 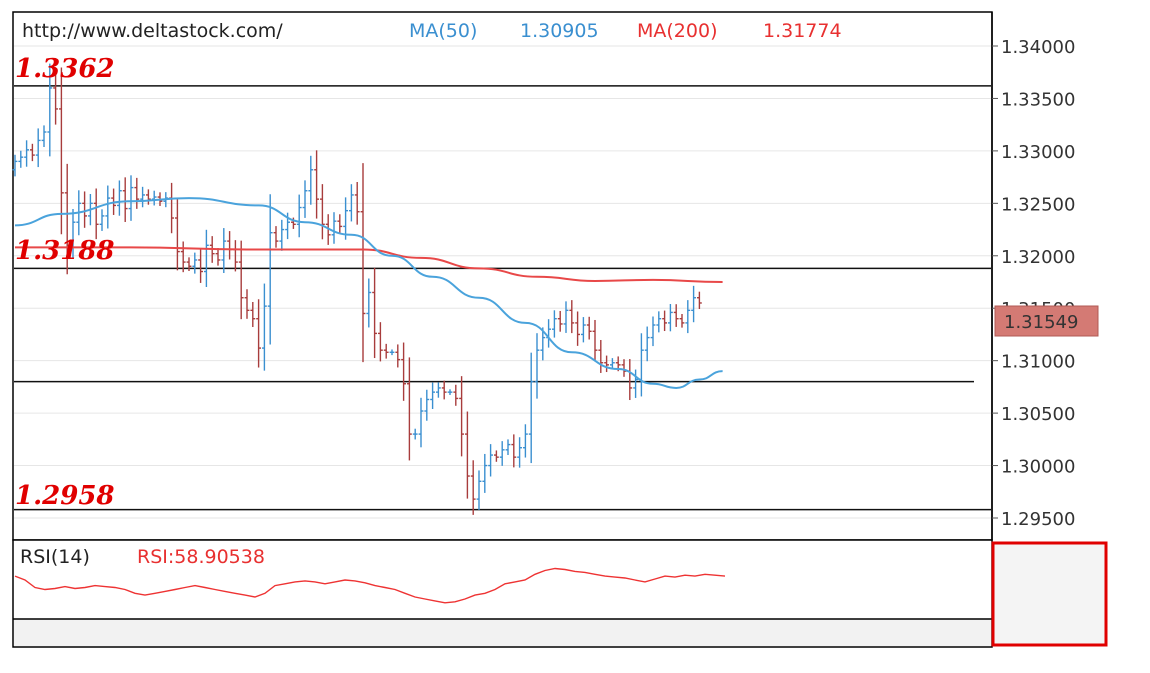 What do you see at coordinates (1038, 414) in the screenshot?
I see `y-tick-label: 1.30500` at bounding box center [1038, 414].